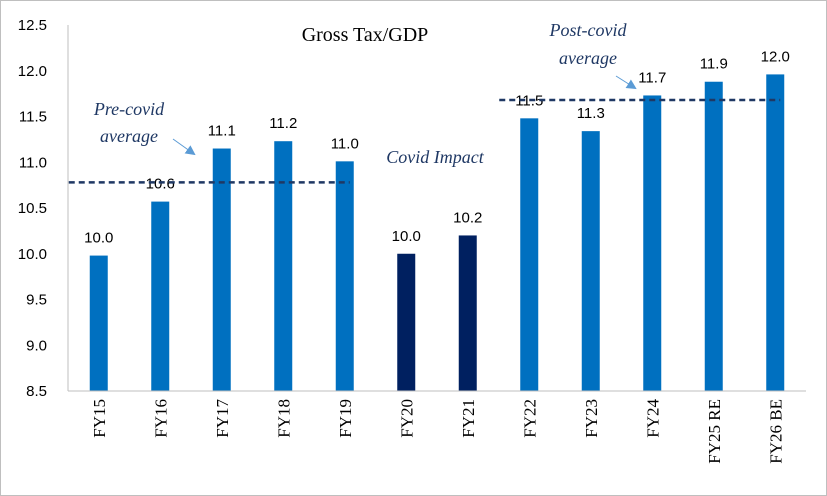 The height and width of the screenshot is (496, 827). Describe the element at coordinates (345, 143) in the screenshot. I see `data-label: 11.0` at that location.